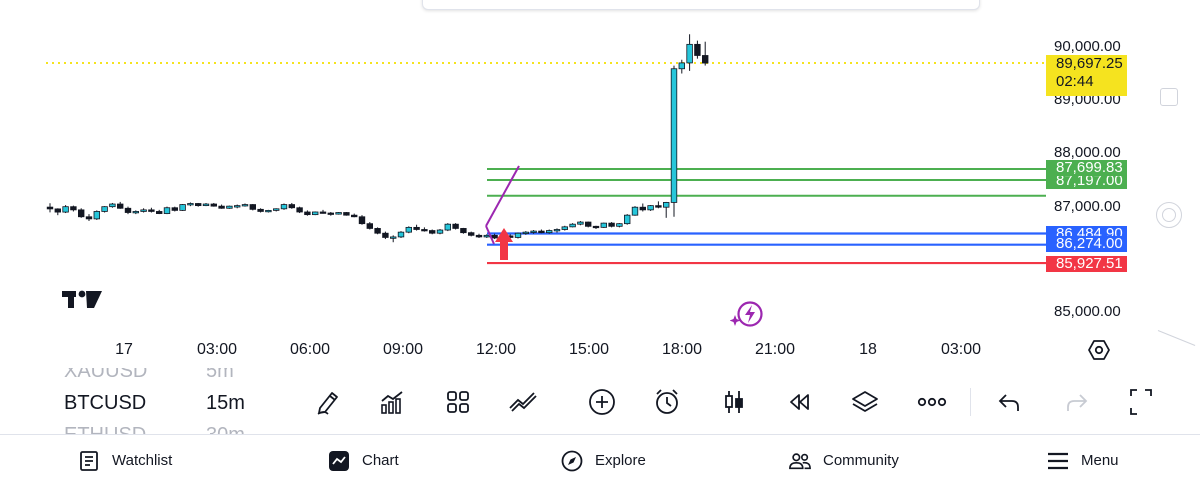 This screenshot has width=1200, height=485. What do you see at coordinates (970, 402) in the screenshot?
I see `toolbar-divider` at bounding box center [970, 402].